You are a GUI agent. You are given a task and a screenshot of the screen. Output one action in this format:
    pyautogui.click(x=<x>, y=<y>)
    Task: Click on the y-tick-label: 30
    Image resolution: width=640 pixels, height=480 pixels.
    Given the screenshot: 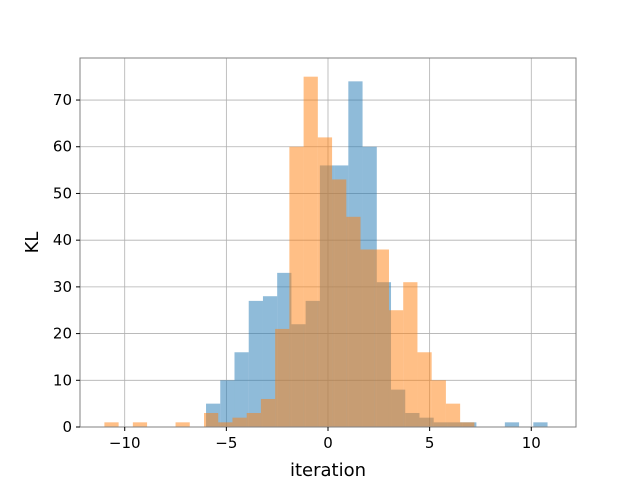 What is the action you would take?
    pyautogui.click(x=62, y=287)
    